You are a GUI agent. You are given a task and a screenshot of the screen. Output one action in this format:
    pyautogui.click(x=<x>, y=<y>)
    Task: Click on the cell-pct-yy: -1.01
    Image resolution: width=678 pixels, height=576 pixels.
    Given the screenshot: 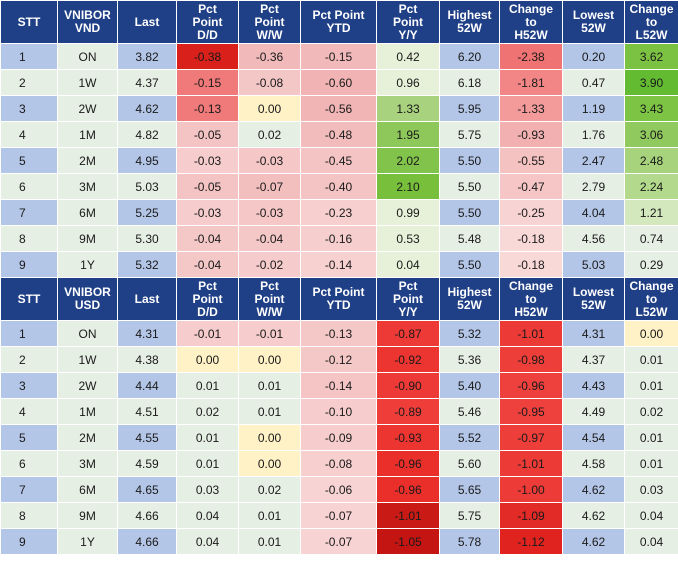 What is the action you would take?
    pyautogui.click(x=408, y=515)
    